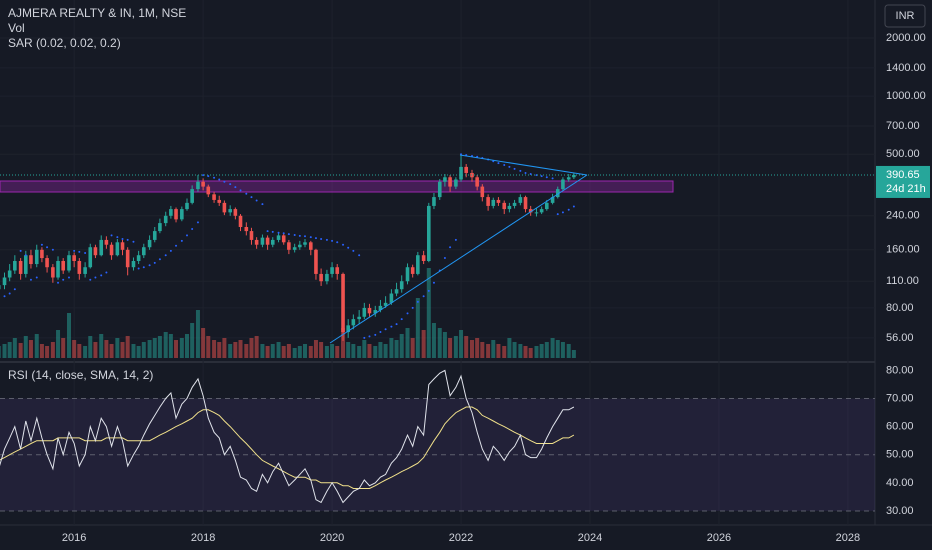  Describe the element at coordinates (906, 68) in the screenshot. I see `y-tick-label: 1400.00` at that location.